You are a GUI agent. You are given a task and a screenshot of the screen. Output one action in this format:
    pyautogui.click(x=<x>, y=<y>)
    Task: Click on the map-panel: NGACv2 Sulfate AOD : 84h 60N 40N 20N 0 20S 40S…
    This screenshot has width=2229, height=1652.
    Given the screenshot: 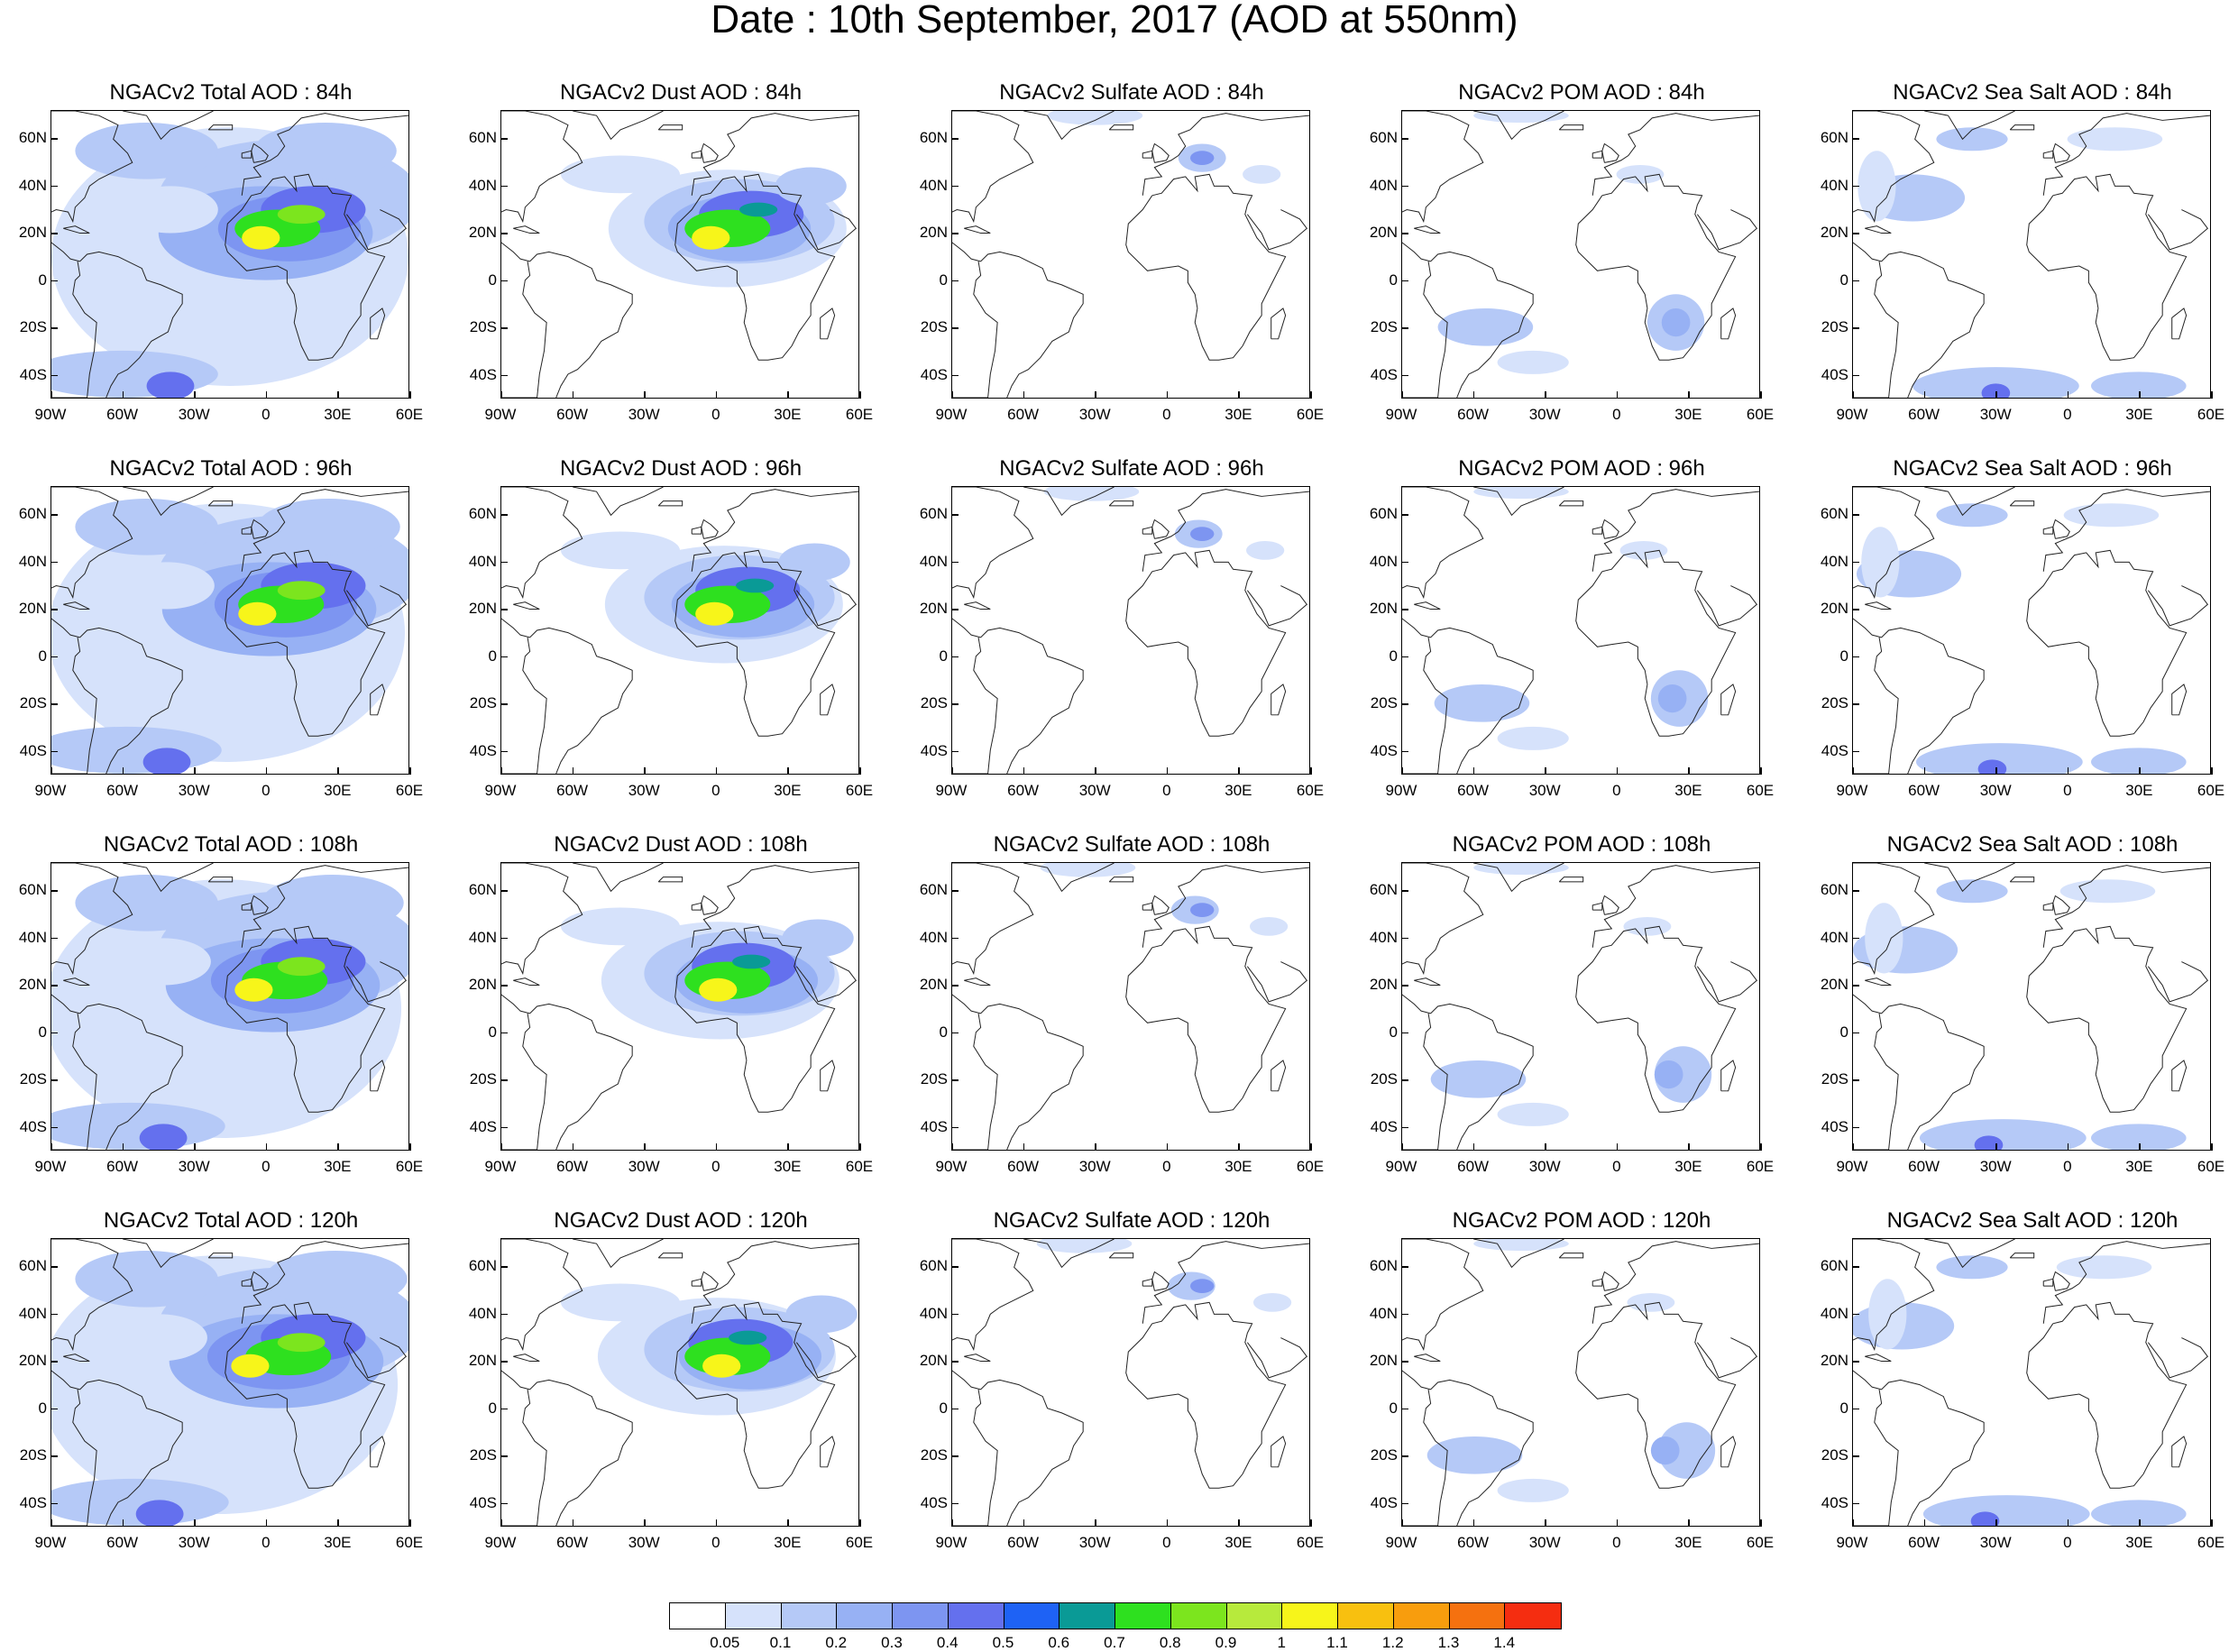 What is the action you would take?
    pyautogui.click(x=1114, y=261)
    